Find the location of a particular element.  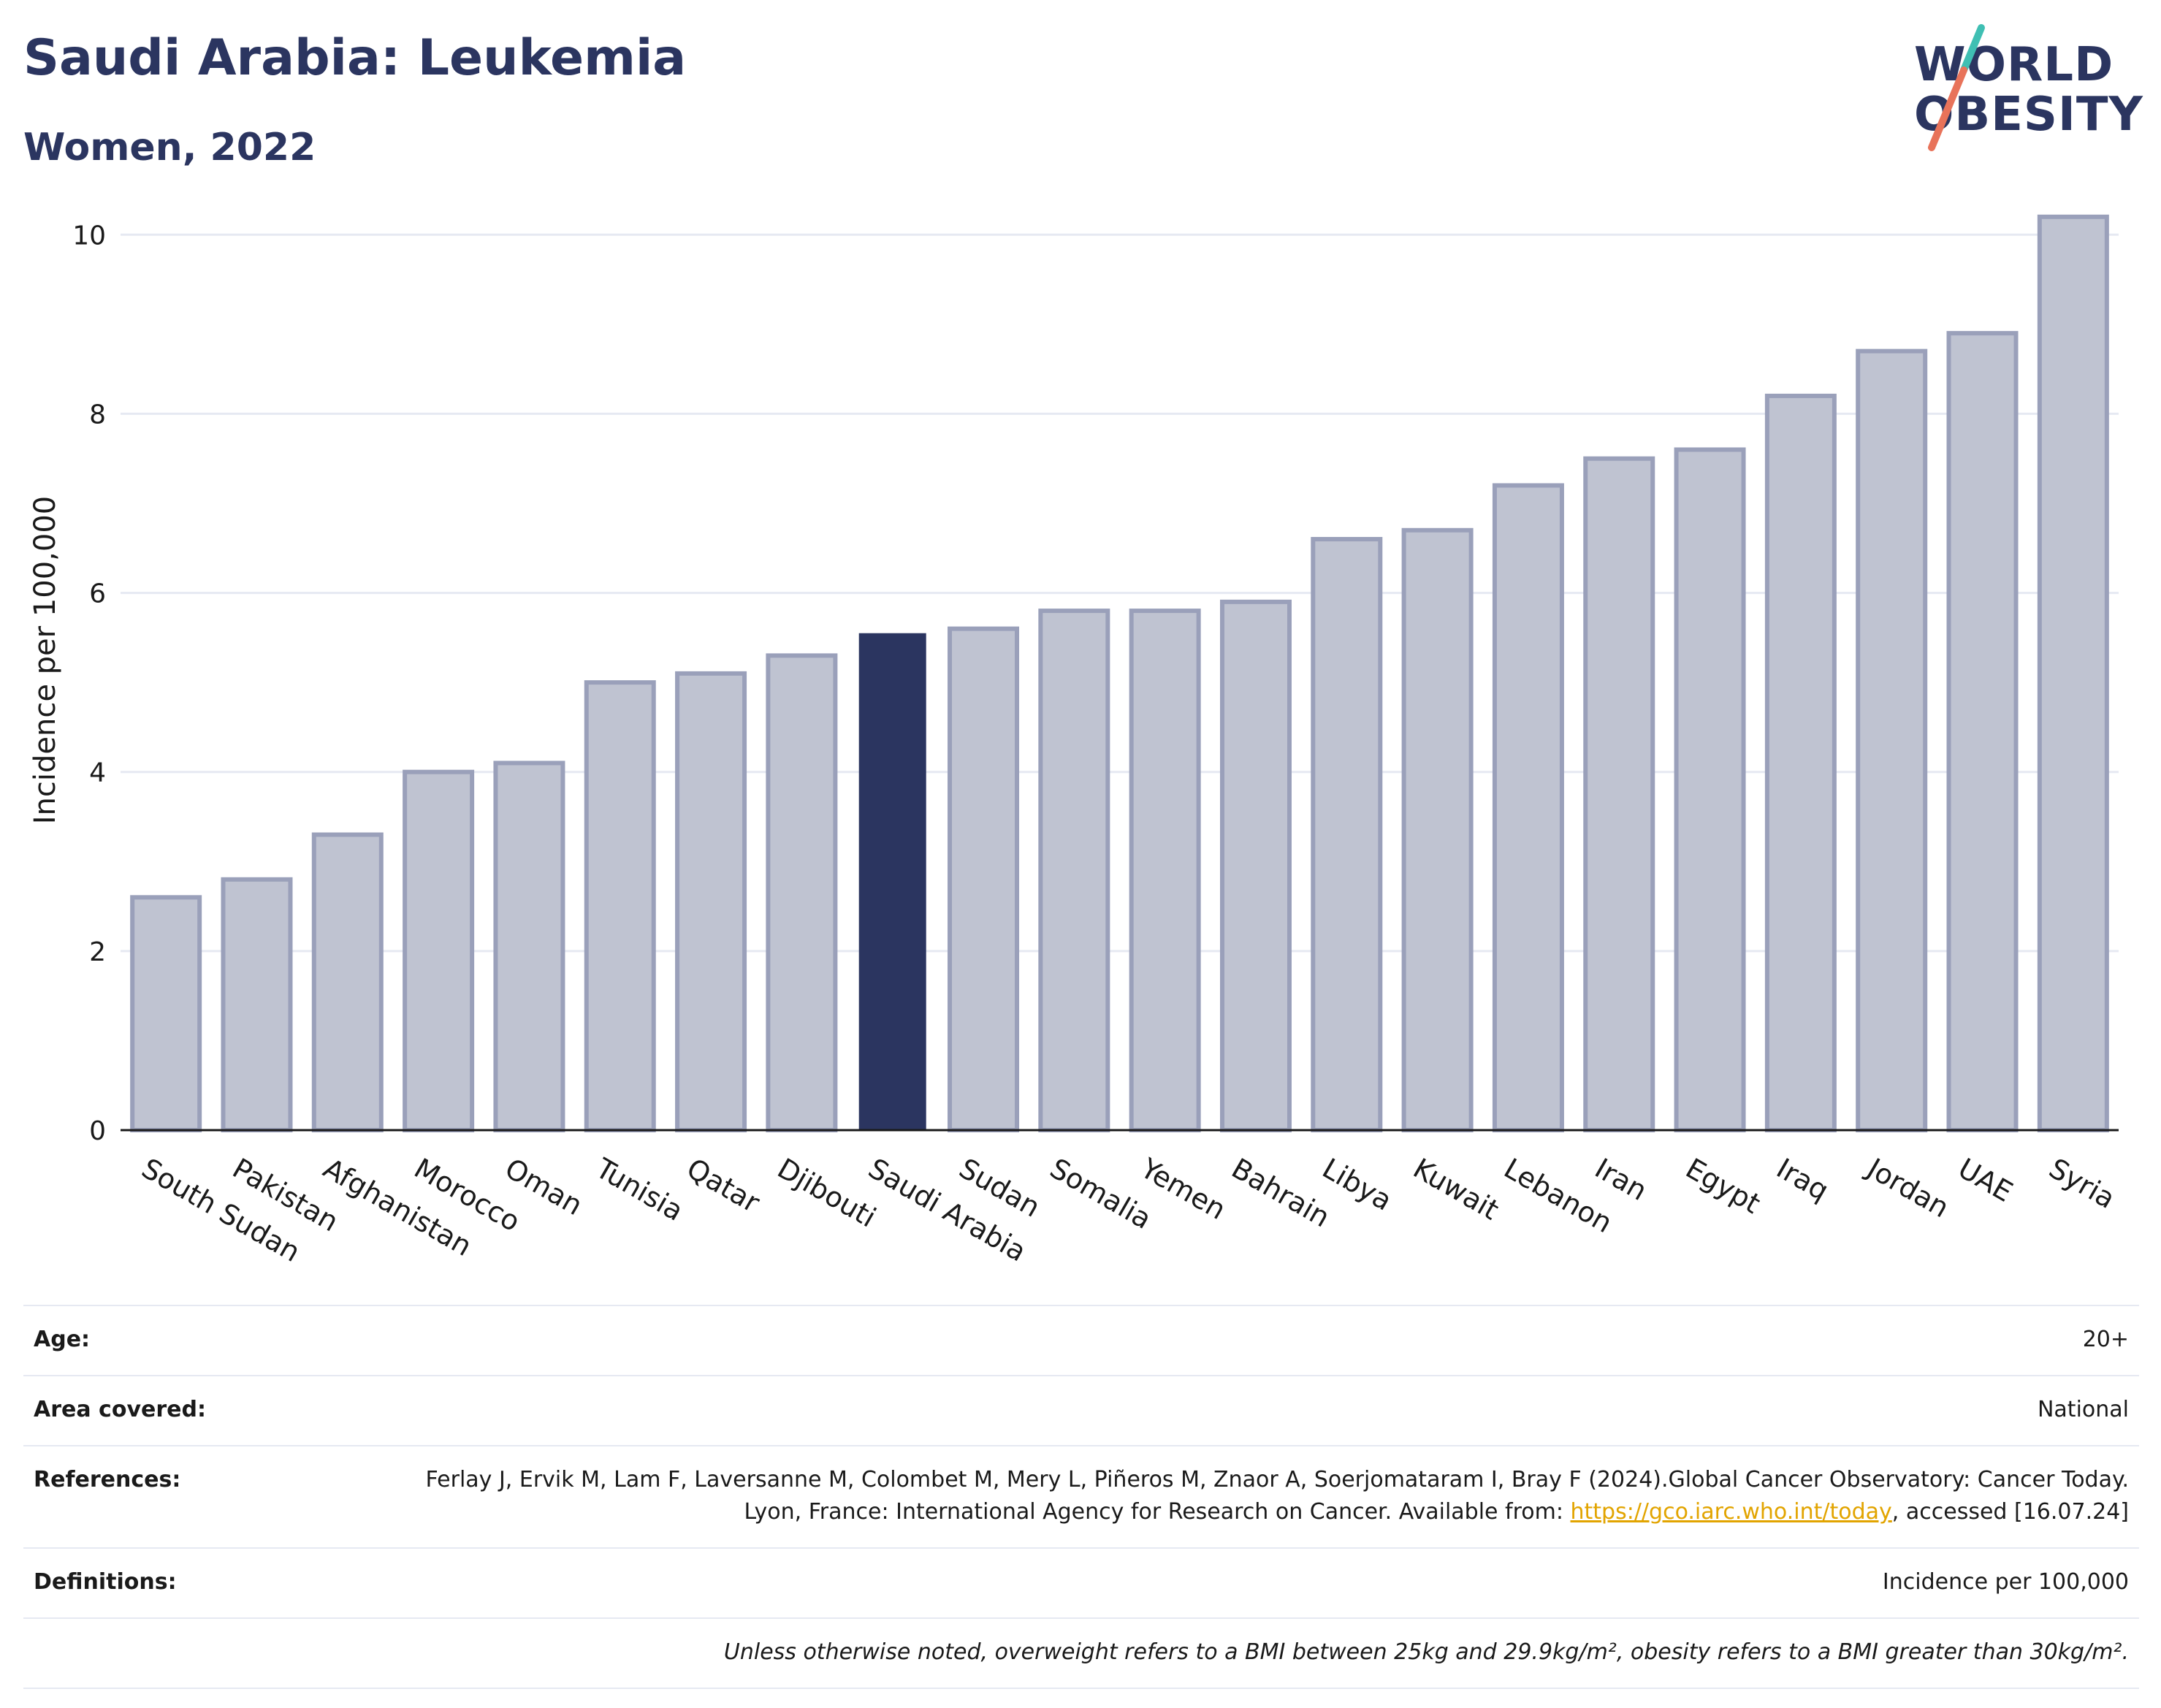

world-obesity-logo: WORLD OBESITY is located at coordinates (2023, 87).